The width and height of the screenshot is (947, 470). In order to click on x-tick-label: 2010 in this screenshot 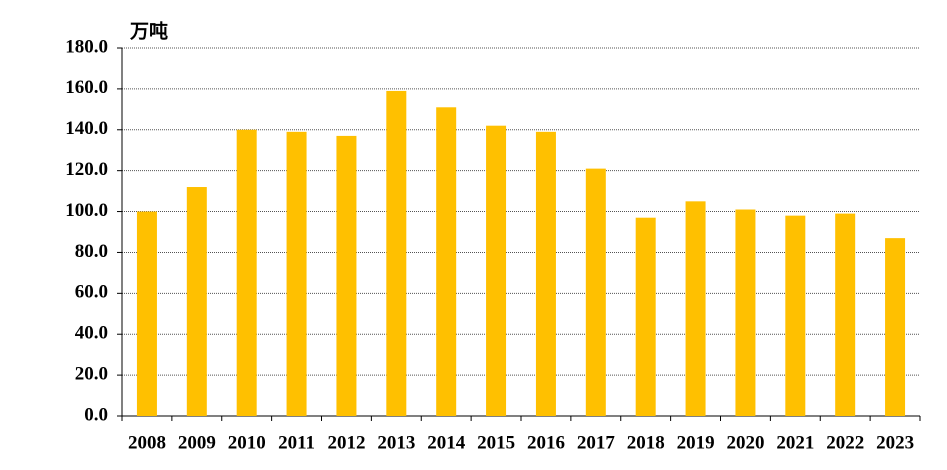, I will do `click(247, 442)`.